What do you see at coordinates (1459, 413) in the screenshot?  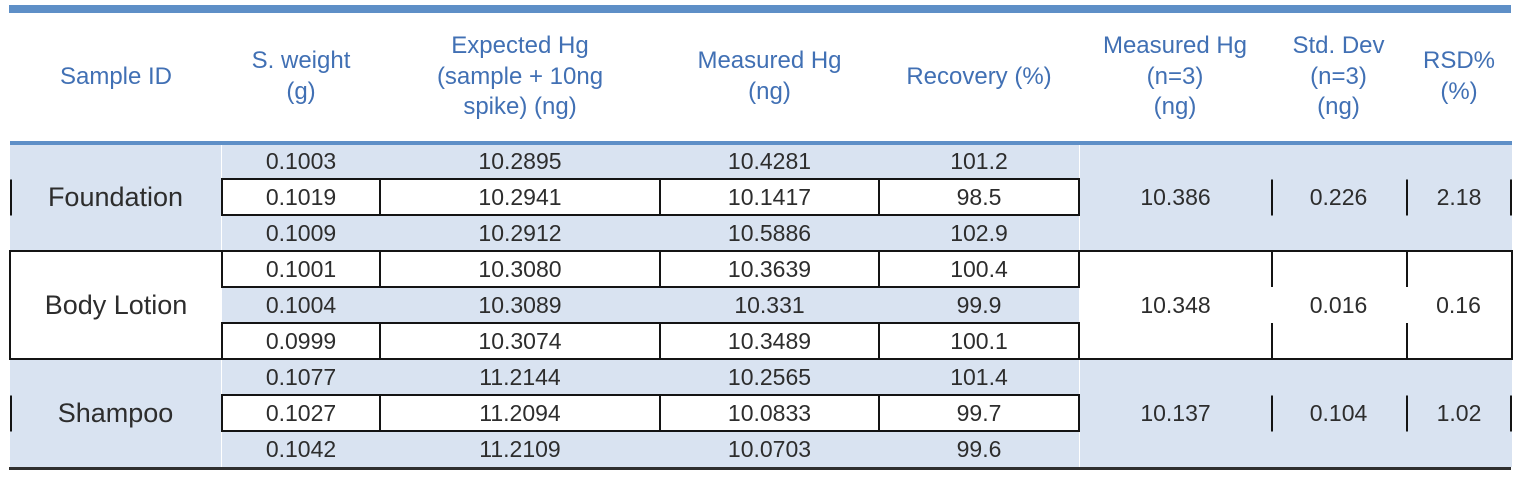 I see `rsd-cell: 1.02` at bounding box center [1459, 413].